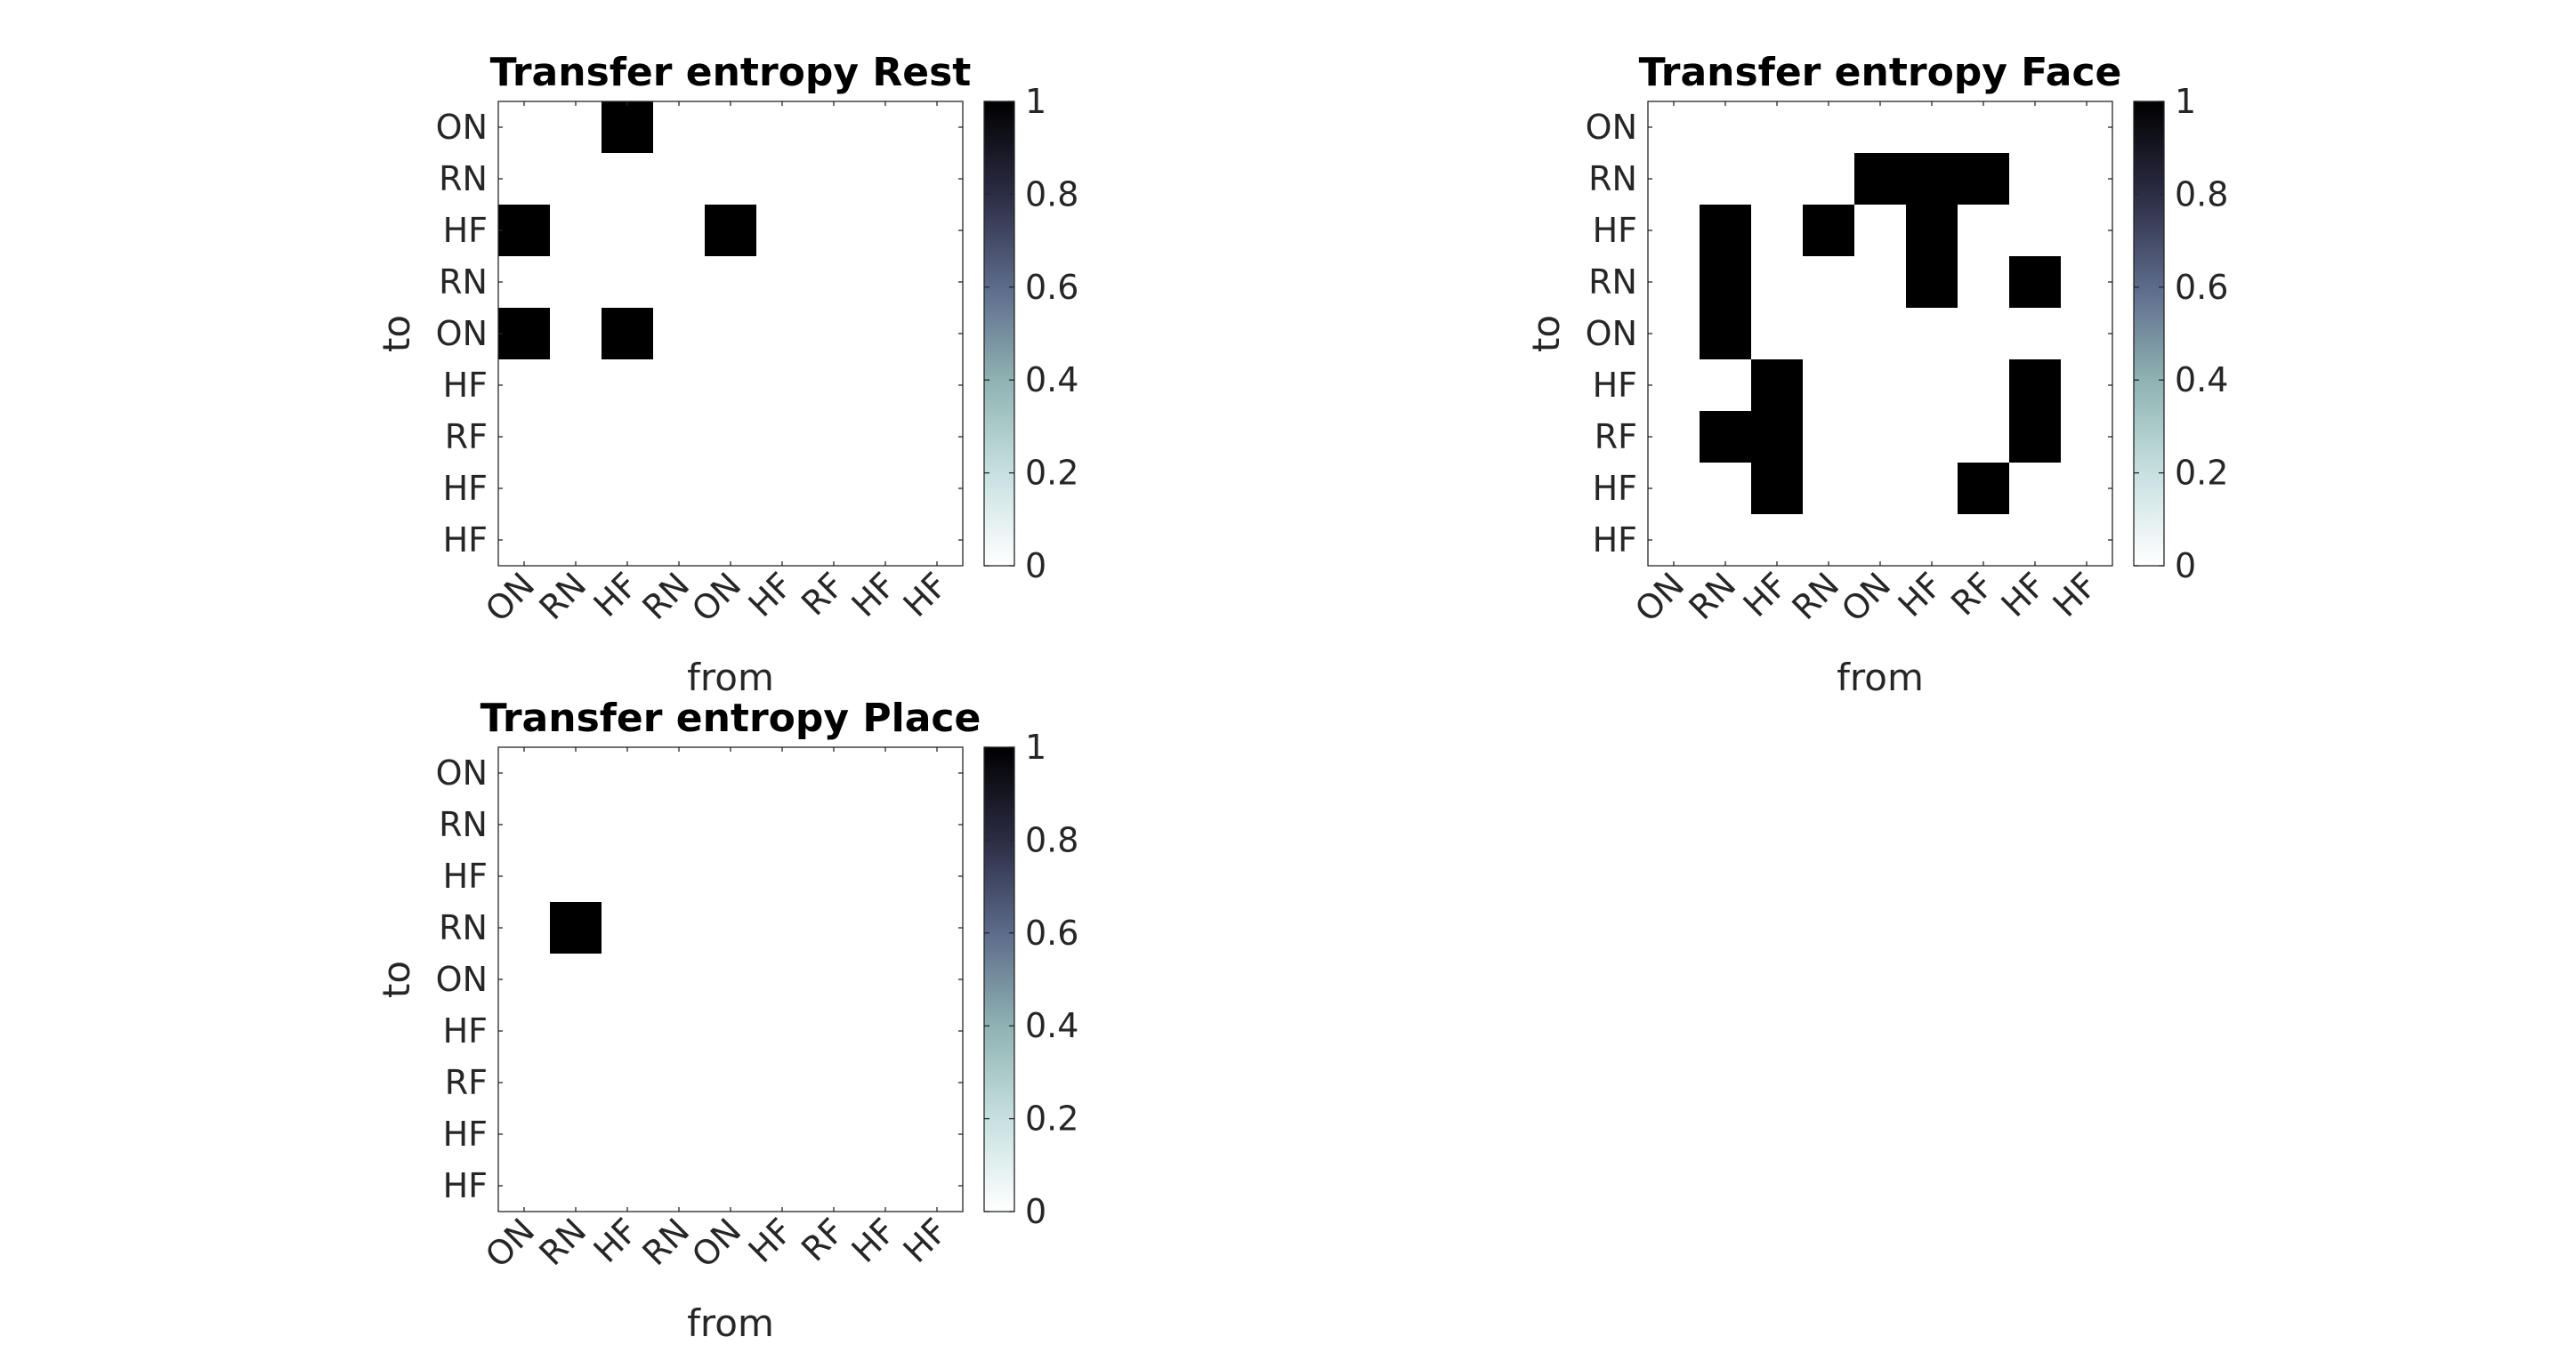  What do you see at coordinates (1051, 287) in the screenshot?
I see `colorbar-tick-label: 0.6` at bounding box center [1051, 287].